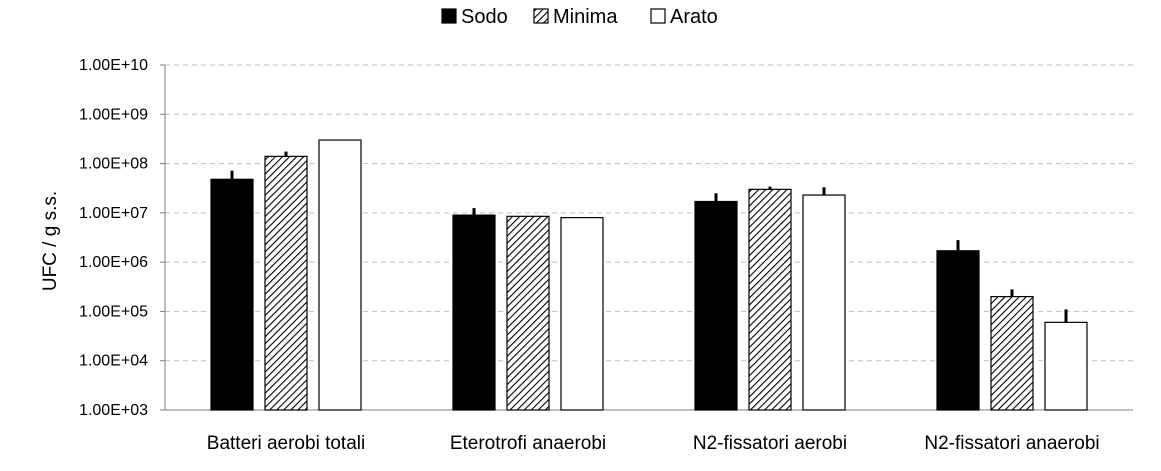 The height and width of the screenshot is (471, 1161). Describe the element at coordinates (541, 16) in the screenshot. I see `legend-swatch-minima` at that location.